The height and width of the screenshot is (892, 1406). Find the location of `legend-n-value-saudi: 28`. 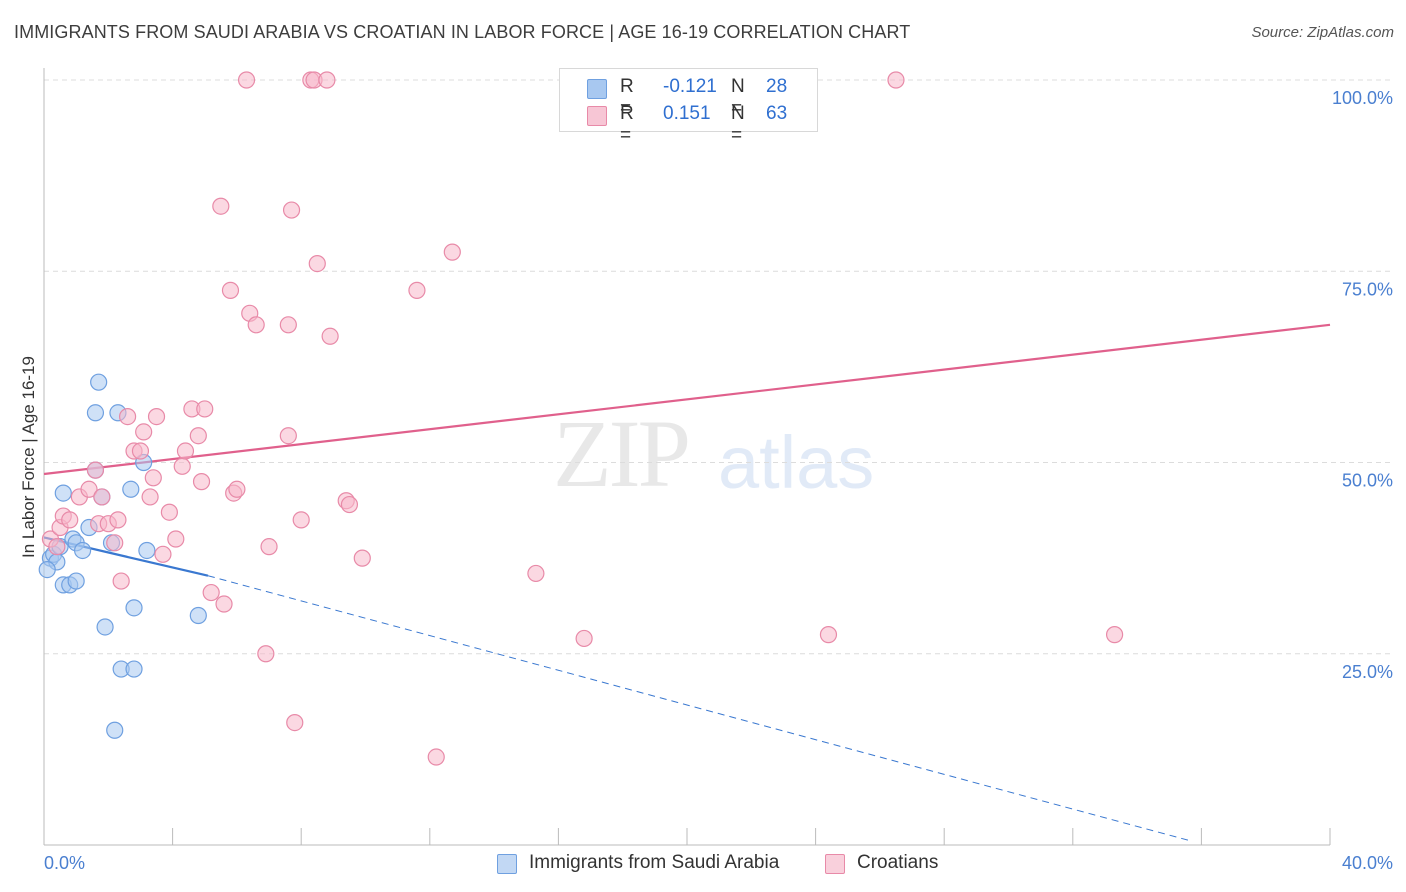

legend-n-value-saudi: 28 is located at coordinates (777, 86).